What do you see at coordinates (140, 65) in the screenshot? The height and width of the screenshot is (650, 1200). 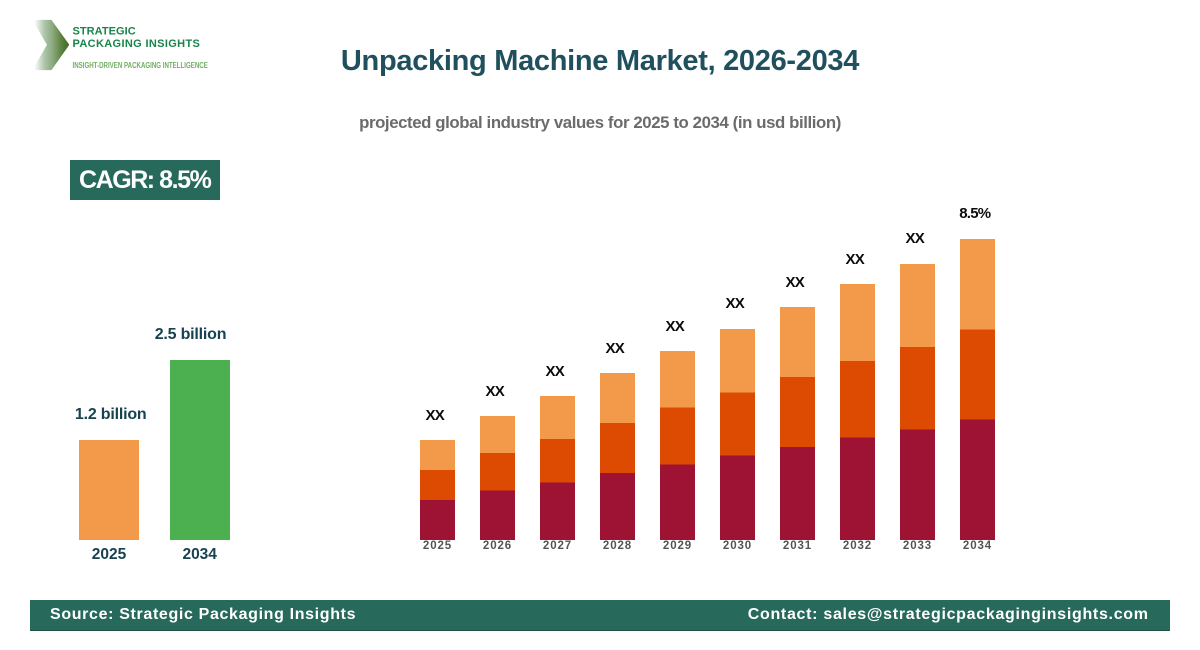 I see `svg-text:INSIGHT-DRIVEN PACKAGING INTEL: INSIGHT-DRIVEN PACKAGING INTELLIGENCE` at bounding box center [140, 65].